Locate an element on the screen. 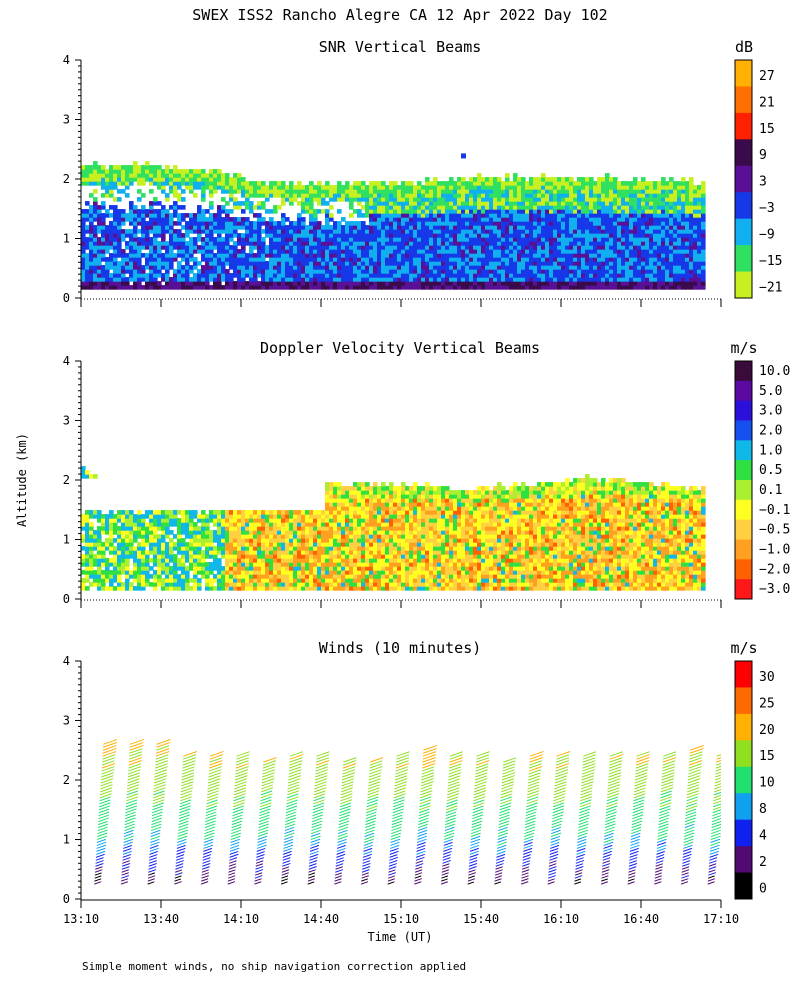 The image size is (800, 1005). doppler-field is located at coordinates (393, 528).